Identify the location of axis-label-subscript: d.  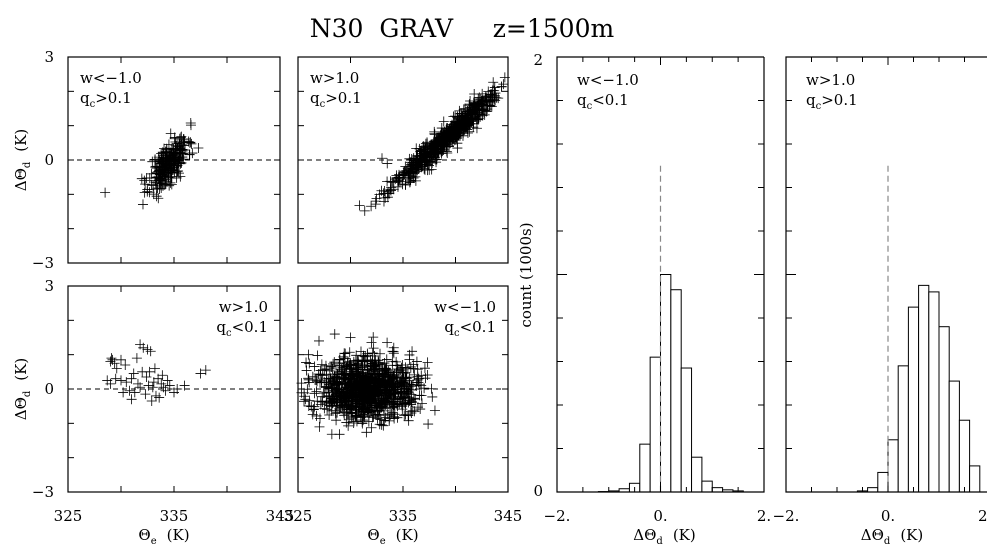
(887, 540).